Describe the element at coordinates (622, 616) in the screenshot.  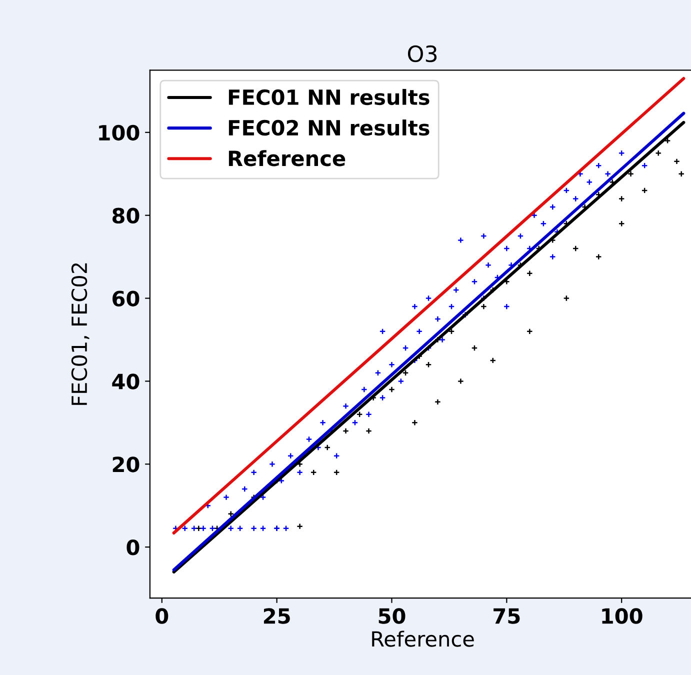
I see `x-tick-label: 100` at that location.